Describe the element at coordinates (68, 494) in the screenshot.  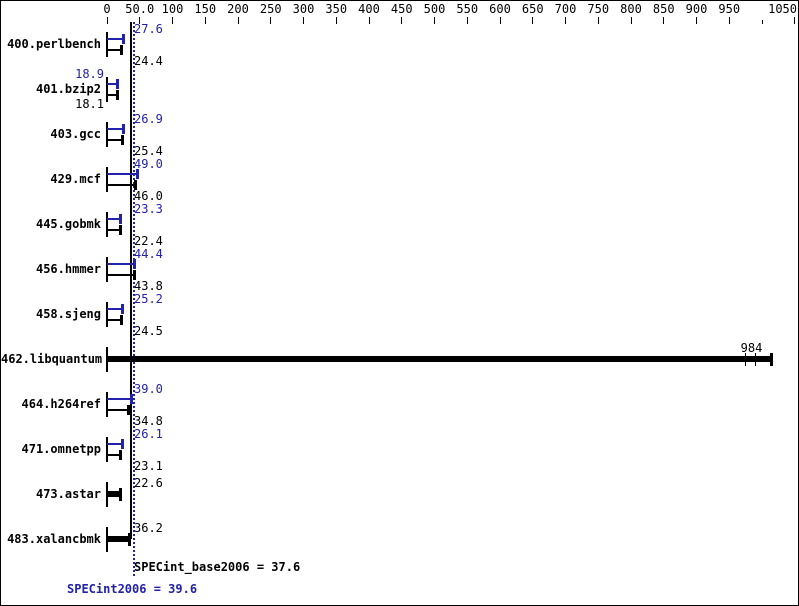
I see `benchmark-name: 473.astar` at that location.